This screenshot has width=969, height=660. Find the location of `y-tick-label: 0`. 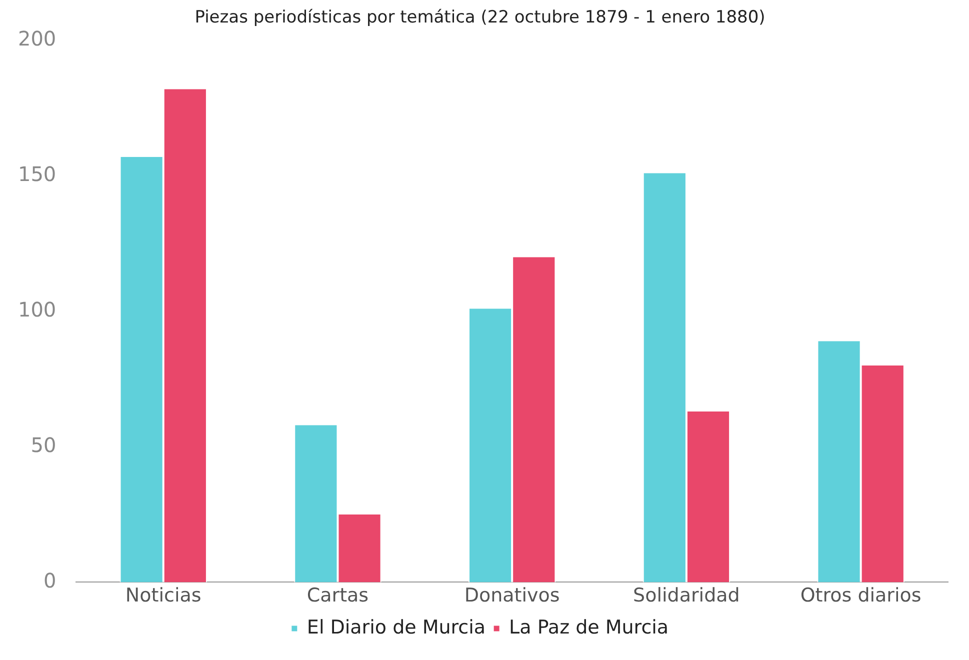

y-tick-label: 0 is located at coordinates (49, 580).